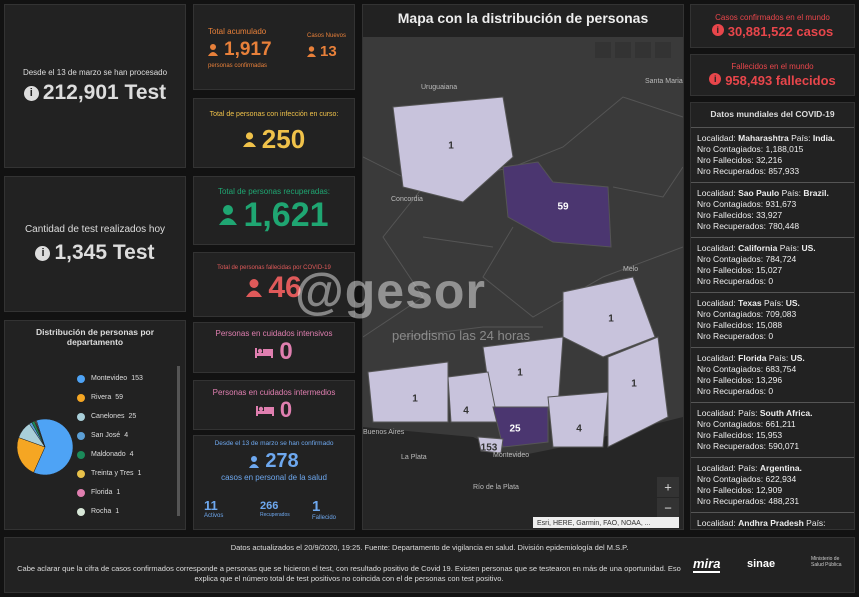 The image size is (859, 597). Describe the element at coordinates (178, 441) in the screenshot. I see `scrollbar` at that location.